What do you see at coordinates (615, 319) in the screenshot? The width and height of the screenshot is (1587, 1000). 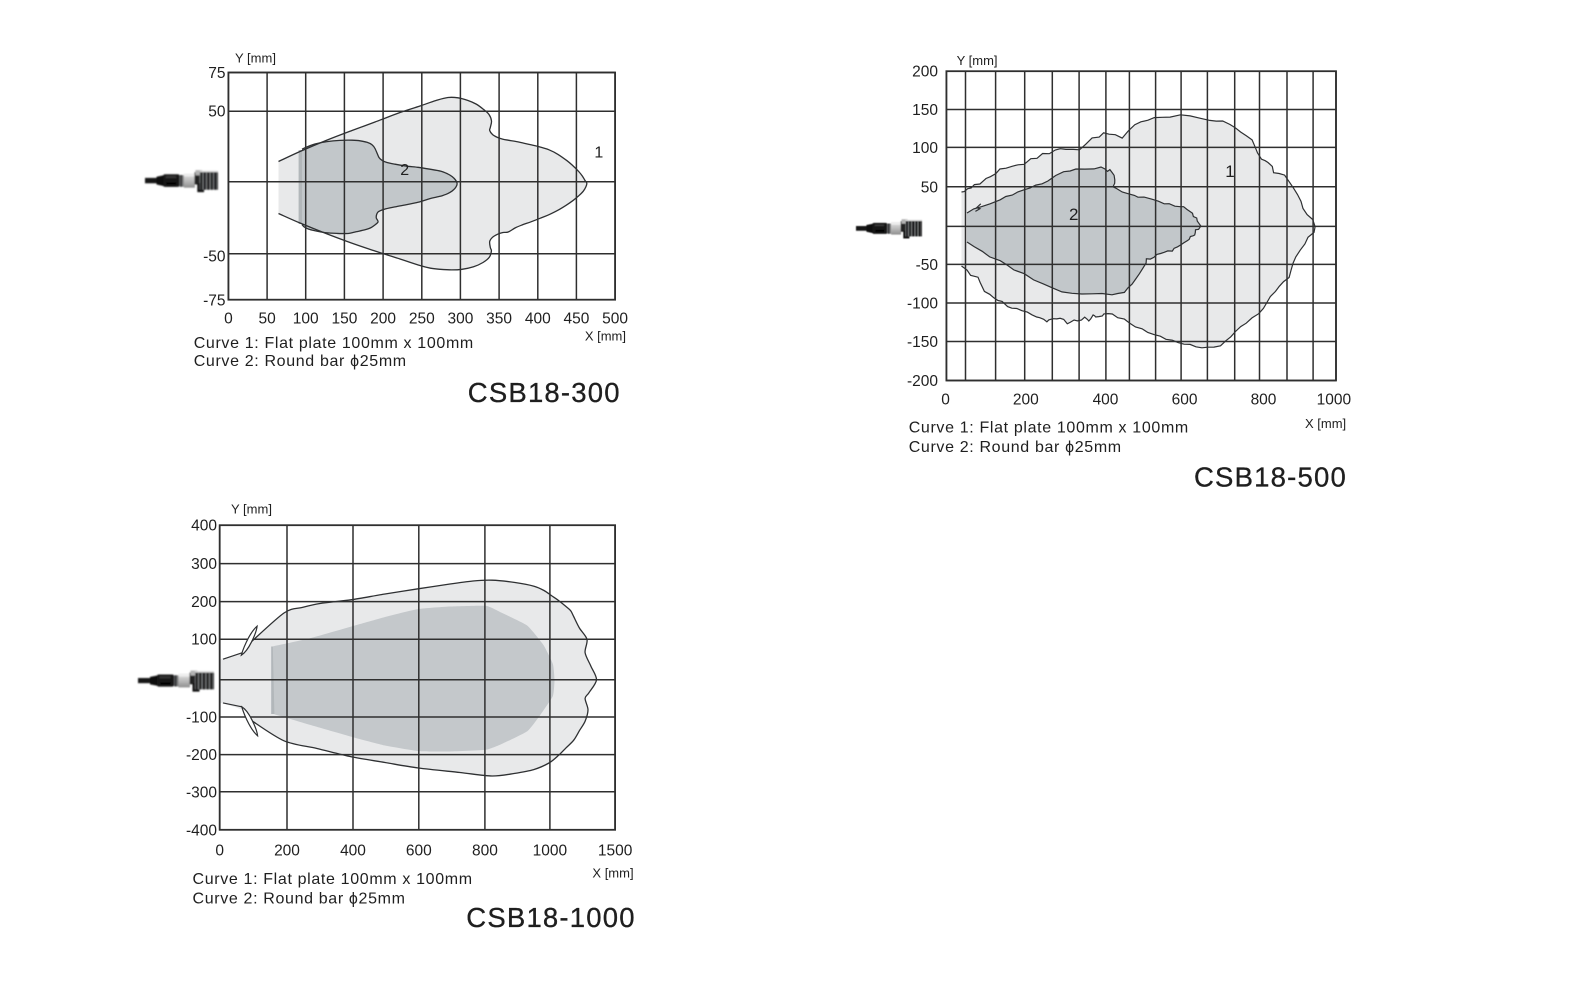 I see `svg-text: 500` at bounding box center [615, 319].